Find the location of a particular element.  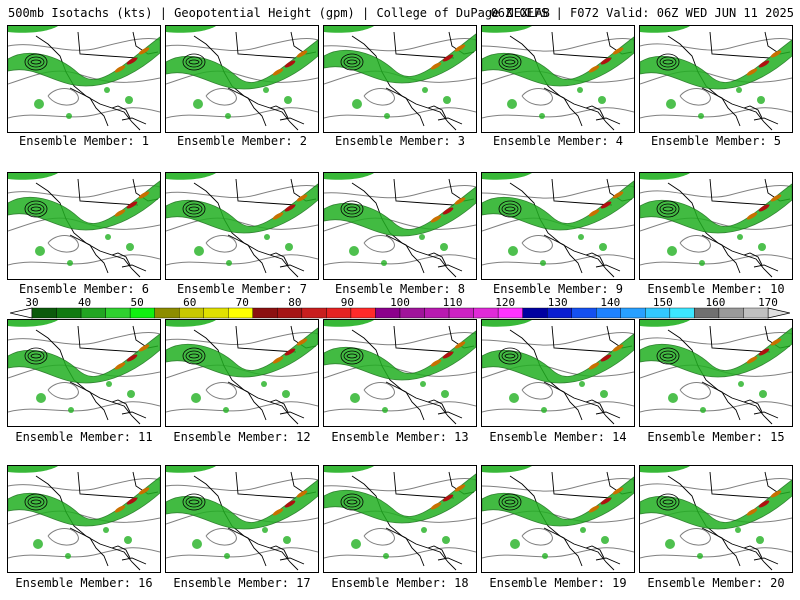

ensemble-member-caption: Ensemble Member: 3 is located at coordinates (400, 141).